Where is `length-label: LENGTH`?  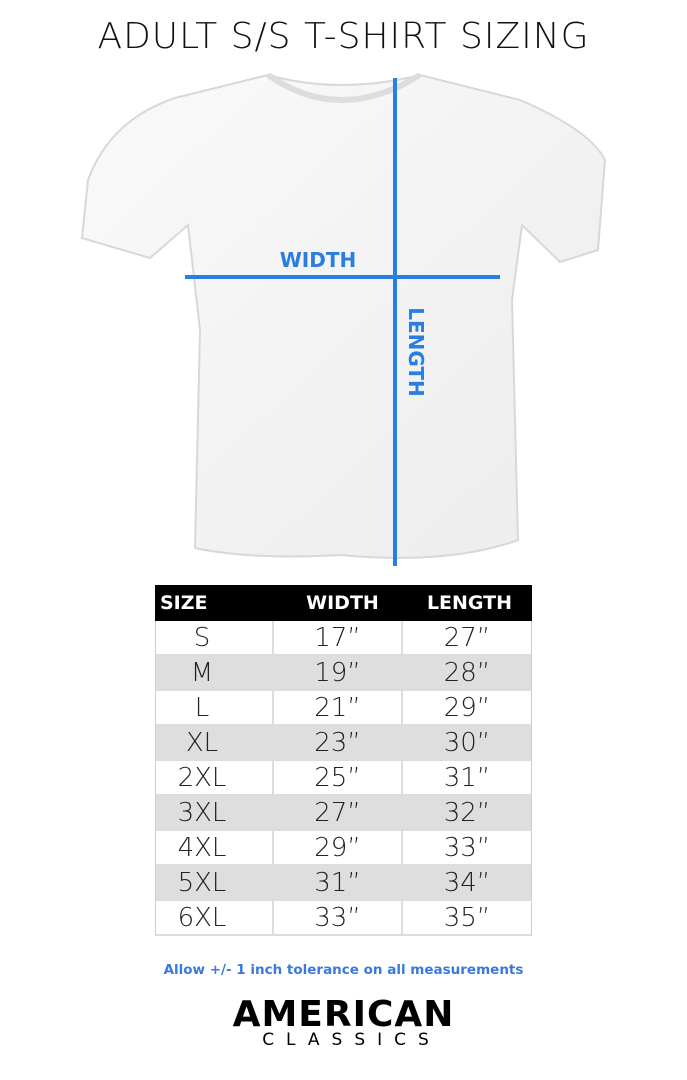 length-label: LENGTH is located at coordinates (416, 352).